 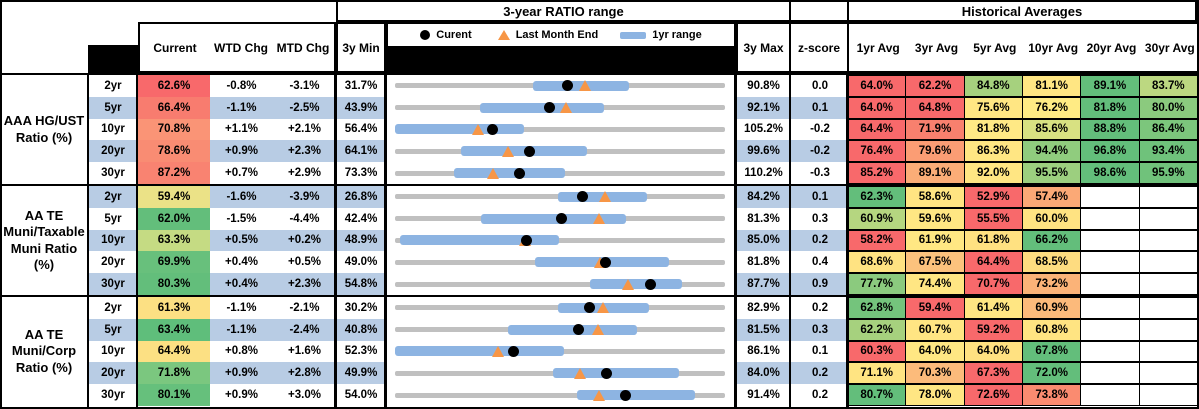 I want to click on avg-value-cell: 70.3%, so click(x=935, y=373).